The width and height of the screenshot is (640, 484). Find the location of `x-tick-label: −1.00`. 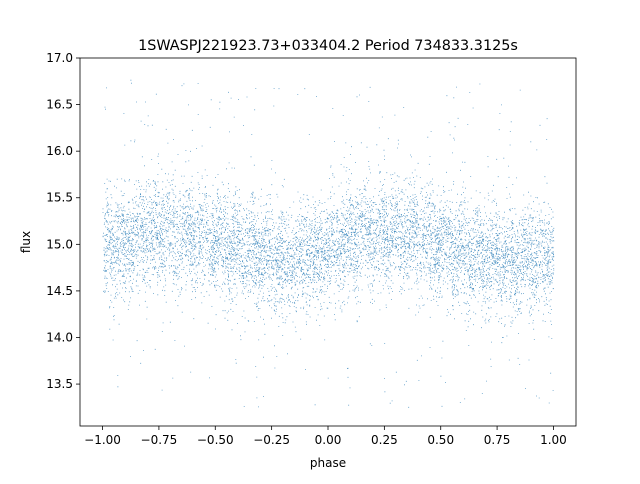

x-tick-label: −1.00 is located at coordinates (102, 440).